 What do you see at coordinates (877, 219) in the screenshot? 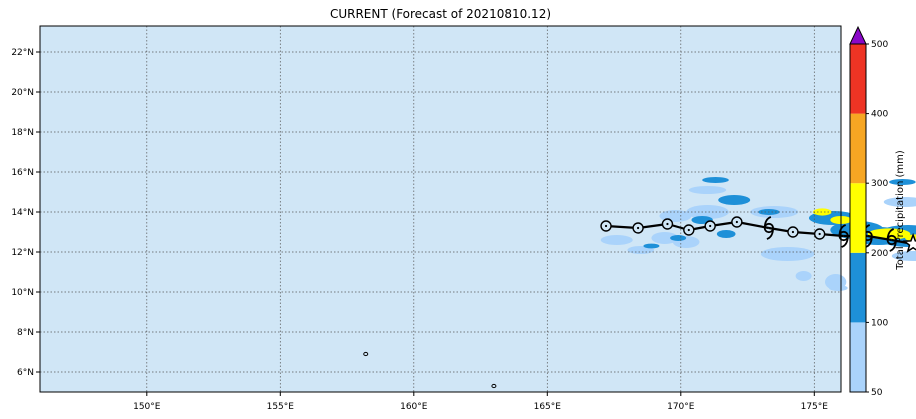
I see `colorbar-ticks: 50 100 200 300 400 500` at bounding box center [877, 219].